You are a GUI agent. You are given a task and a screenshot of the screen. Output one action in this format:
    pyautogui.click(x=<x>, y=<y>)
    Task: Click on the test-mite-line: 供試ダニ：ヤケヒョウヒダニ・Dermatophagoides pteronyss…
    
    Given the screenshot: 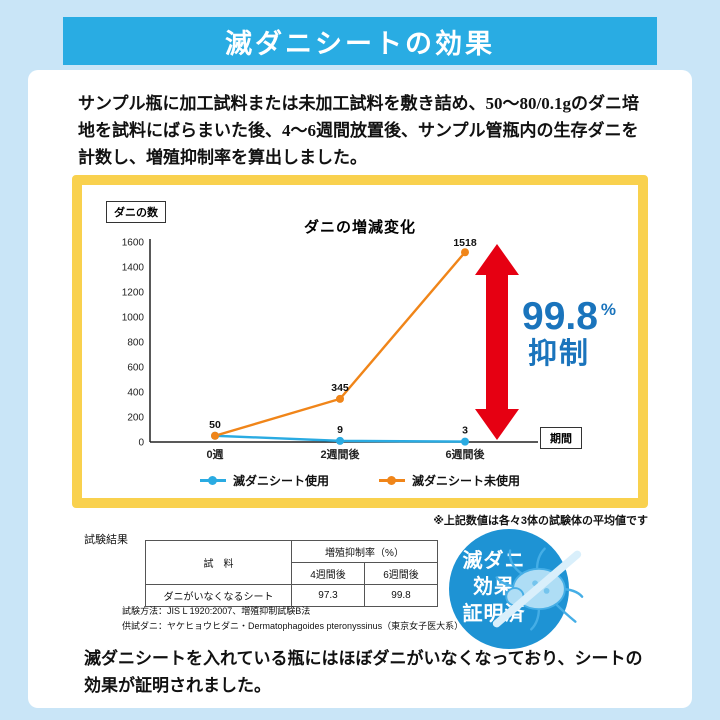 What is the action you would take?
    pyautogui.click(x=293, y=626)
    